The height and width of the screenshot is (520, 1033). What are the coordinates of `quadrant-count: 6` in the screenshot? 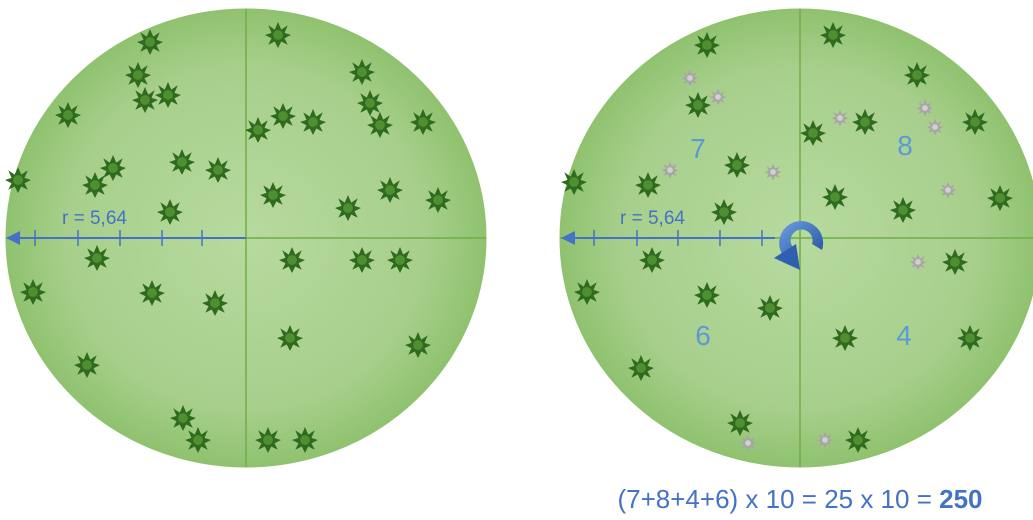 It's located at (703, 335).